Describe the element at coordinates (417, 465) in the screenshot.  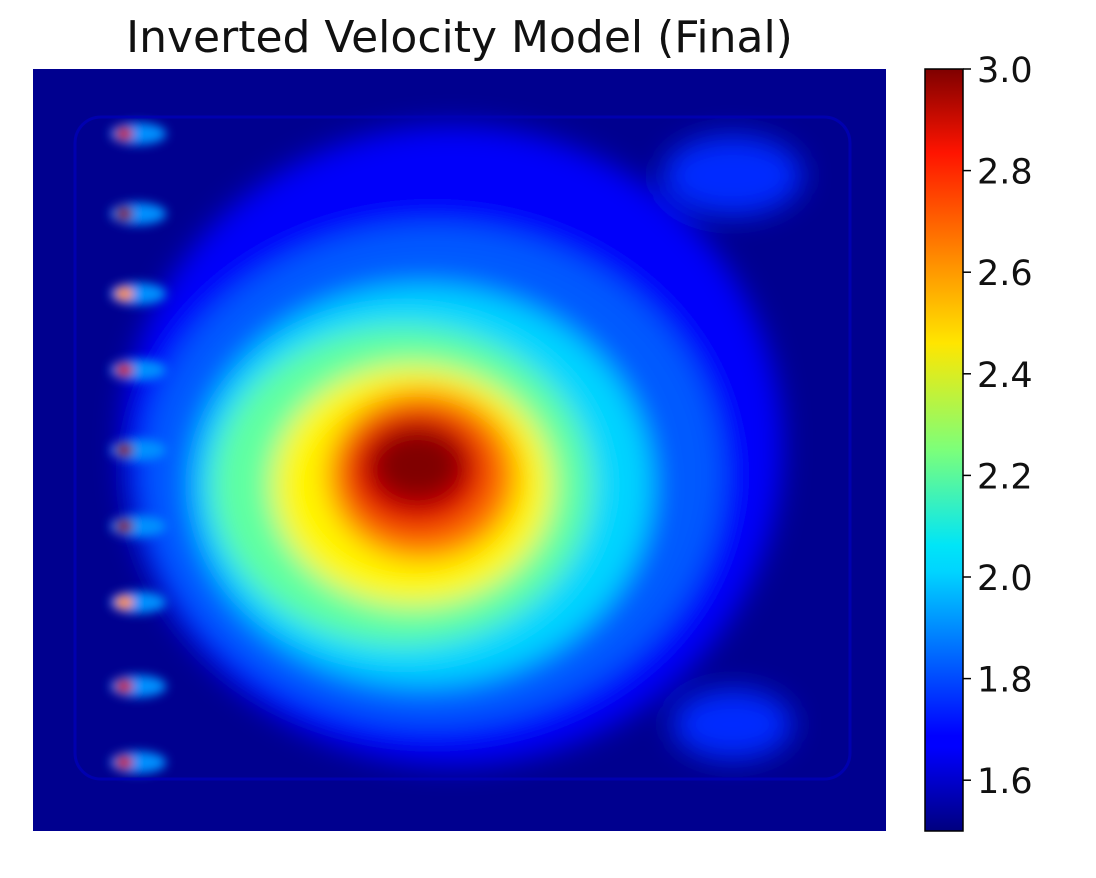
I see `velocity-contour` at that location.